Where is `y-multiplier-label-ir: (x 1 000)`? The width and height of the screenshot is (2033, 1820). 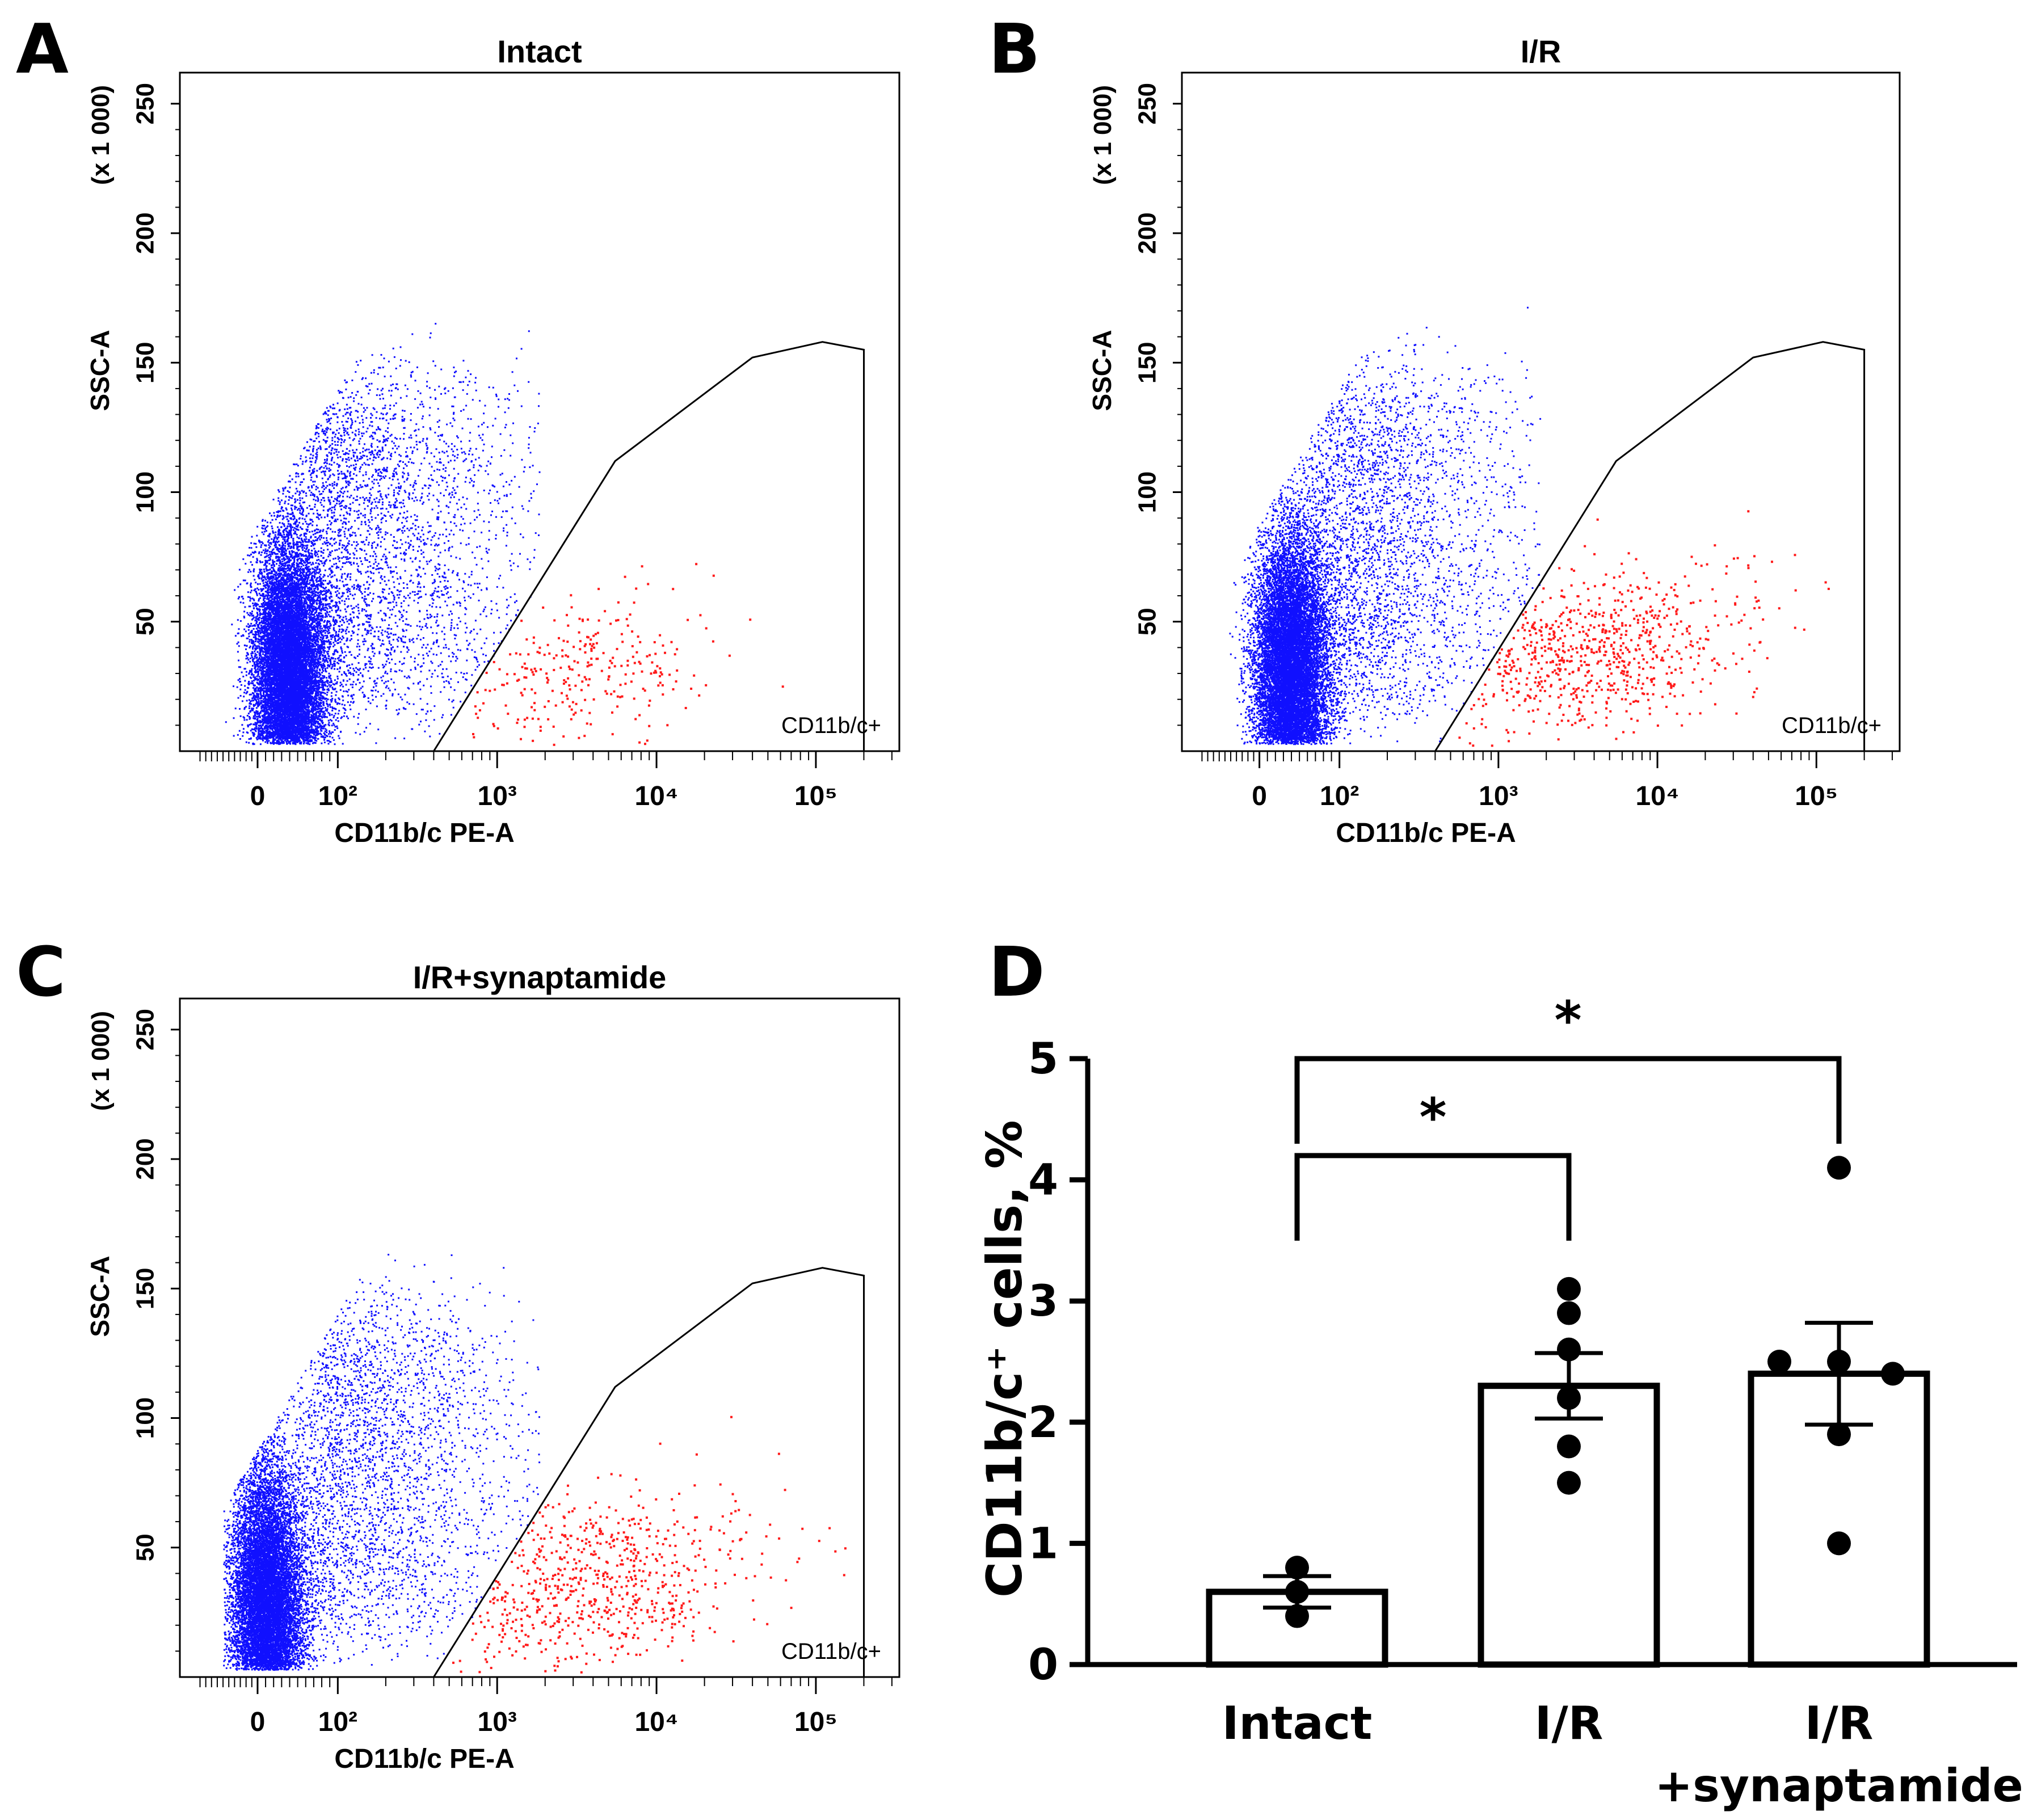
y-multiplier-label-ir: (x 1 000) is located at coordinates (1103, 135).